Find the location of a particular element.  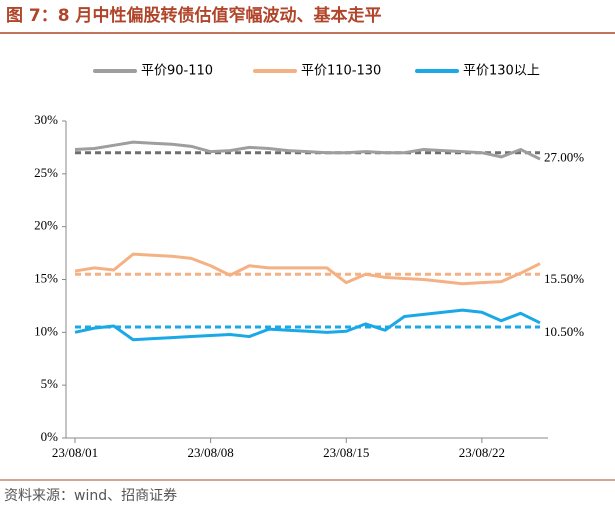

chart-title: 图 7：8 月中性偏股转债估值窄幅波动、基本走平 is located at coordinates (194, 15).